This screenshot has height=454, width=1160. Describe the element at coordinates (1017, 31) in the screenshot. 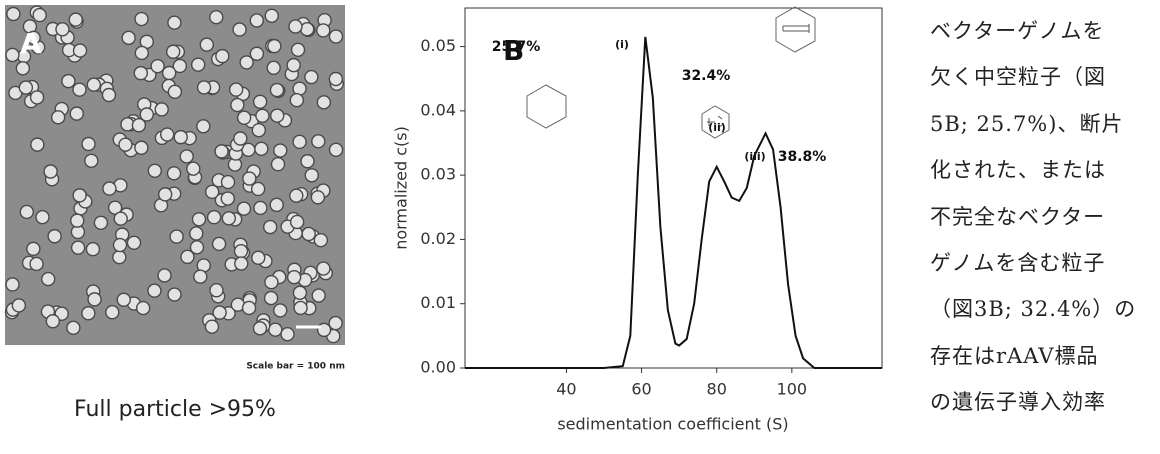

I see `text-line: ベクターゲノムを` at that location.